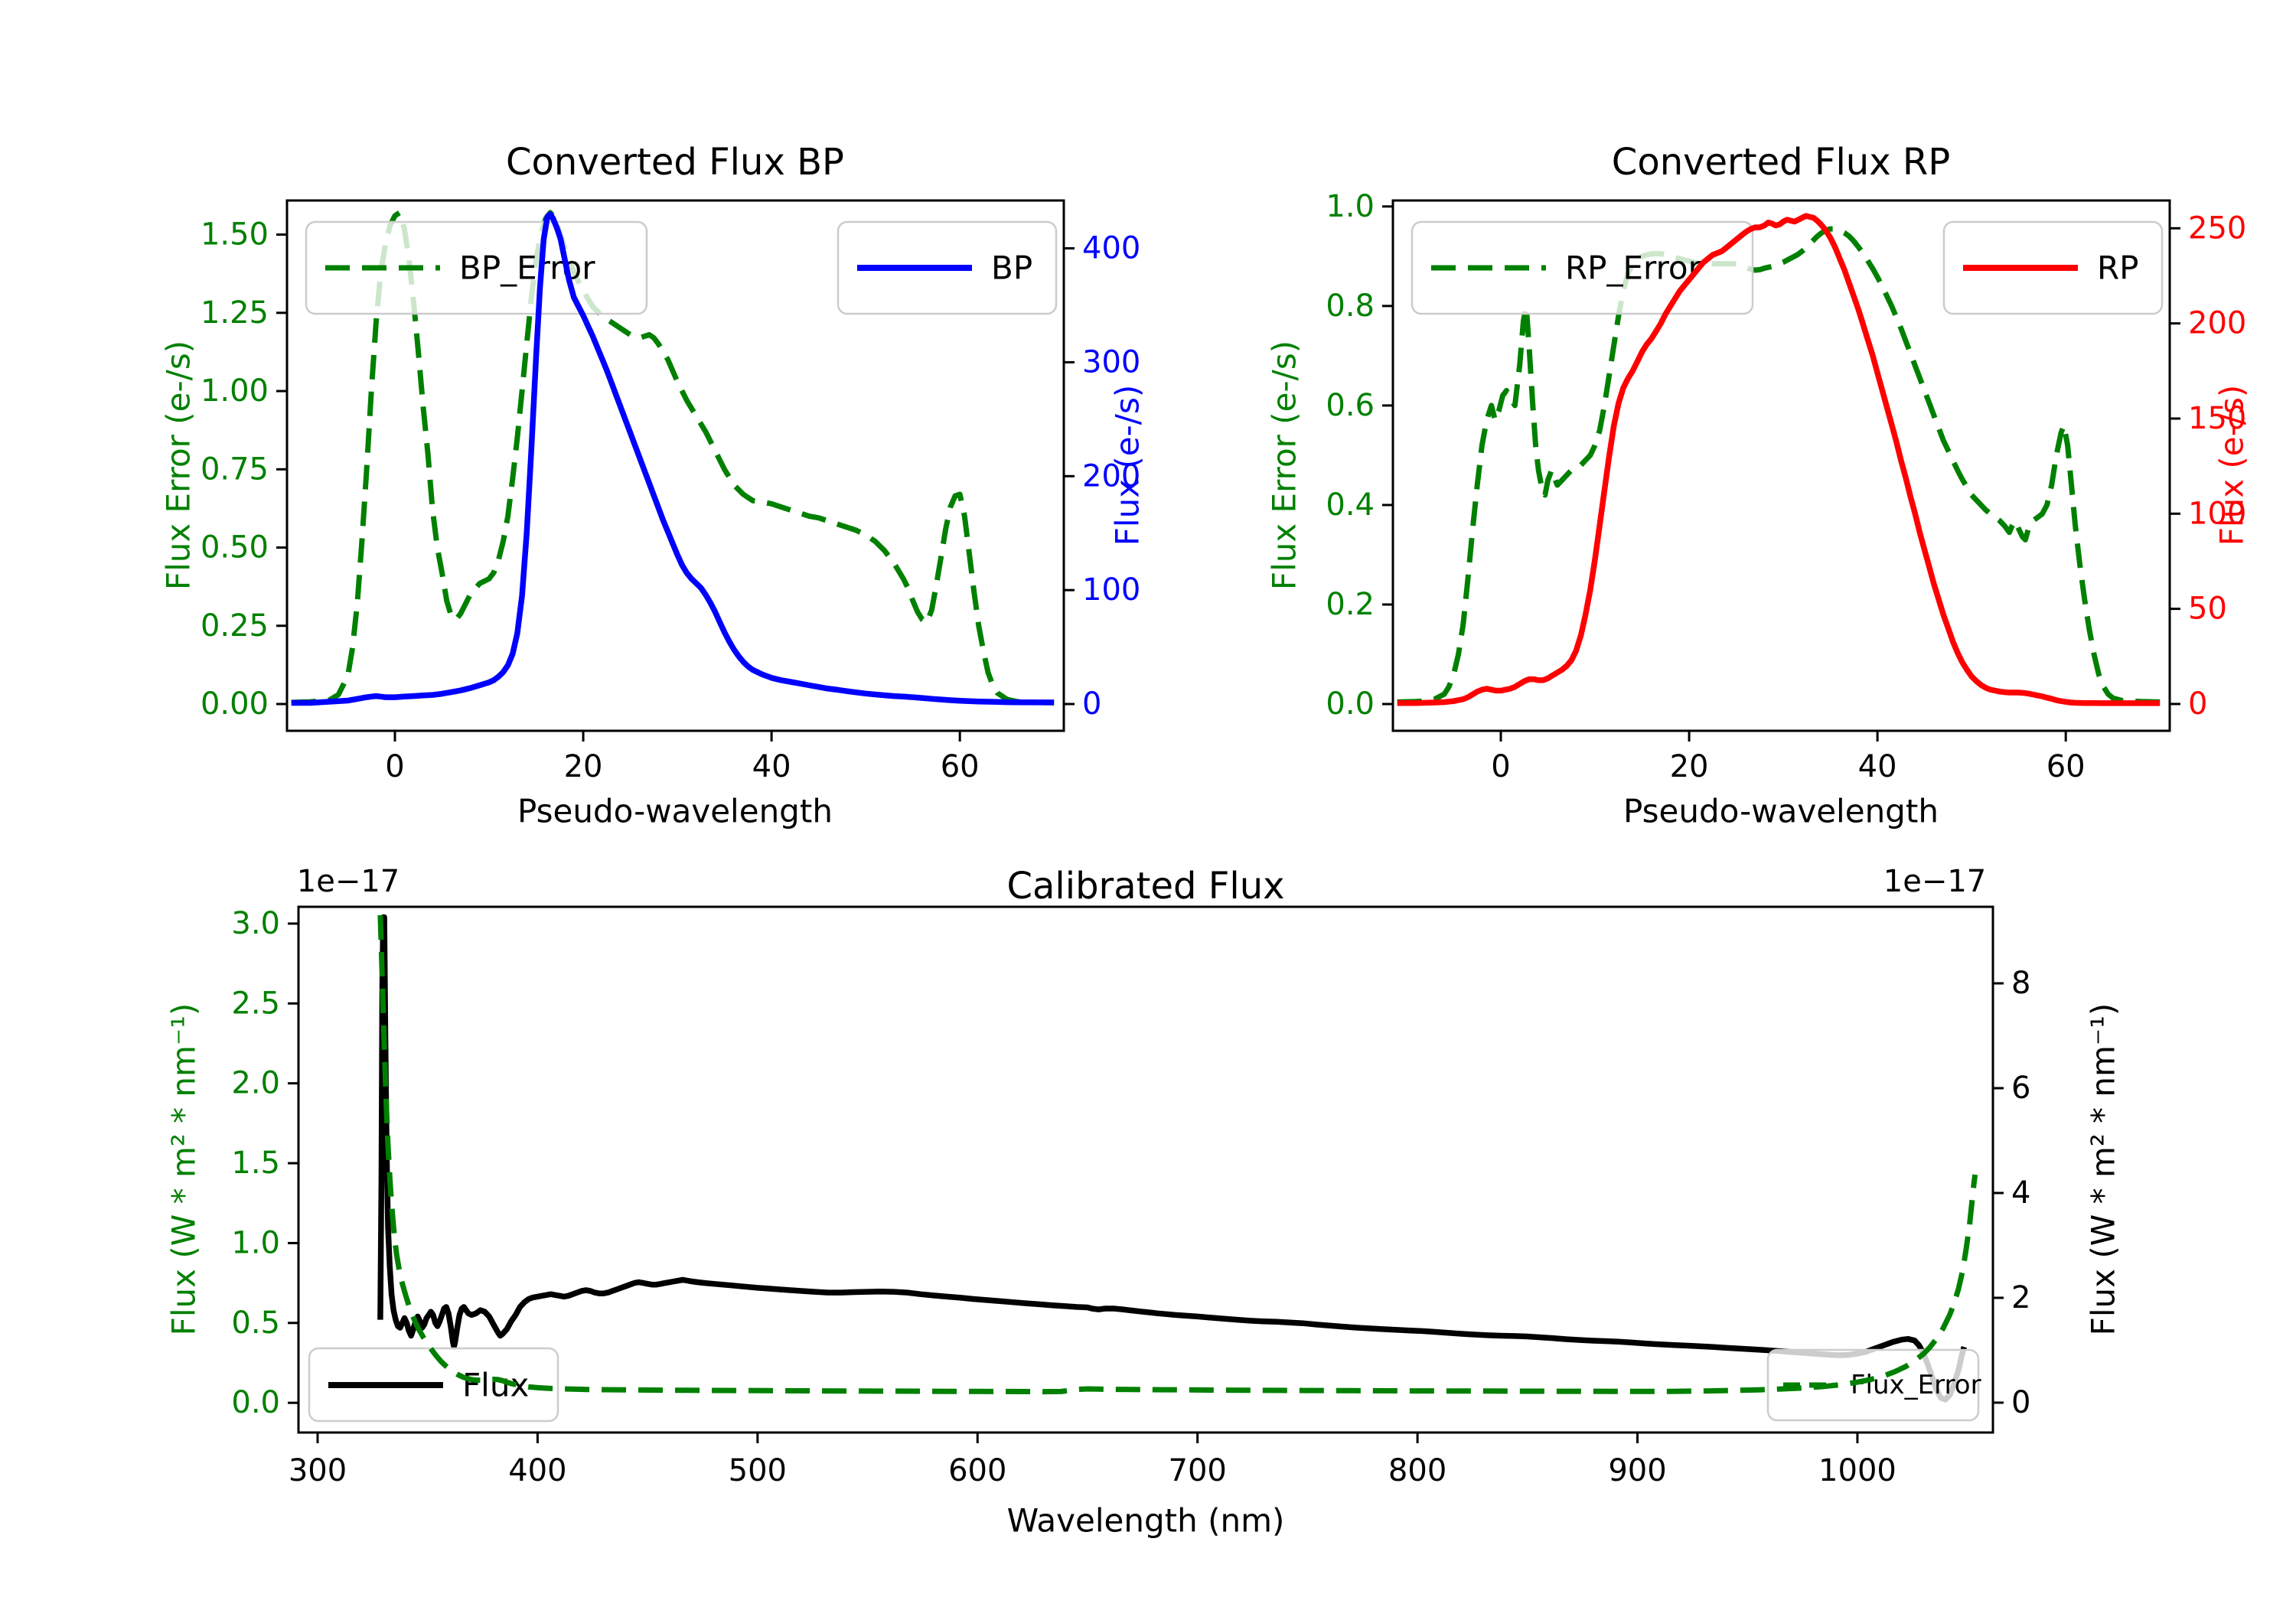  Describe the element at coordinates (2103, 1169) in the screenshot. I see `plot-calibrated-ylabel-right: Flux (W * m² * nm⁻¹)` at that location.